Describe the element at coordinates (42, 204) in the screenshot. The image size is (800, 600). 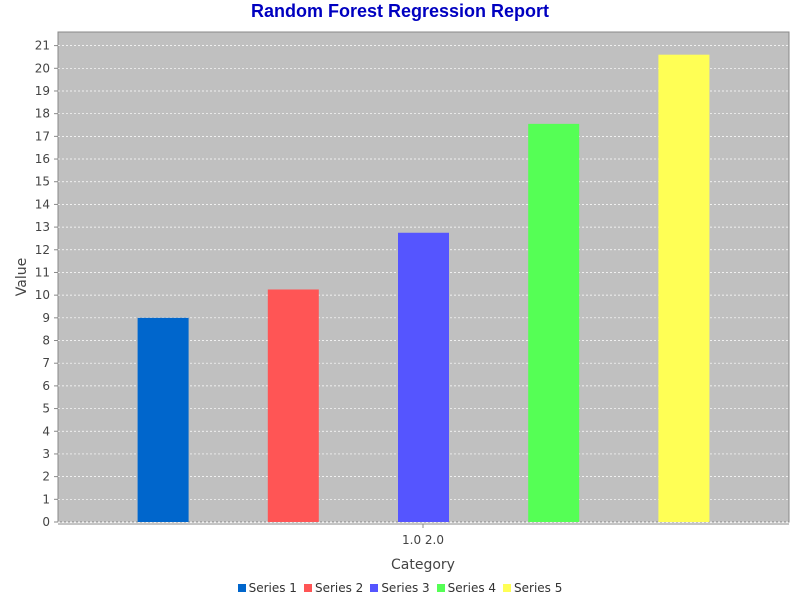
I see `y-tick-label: 14` at that location.